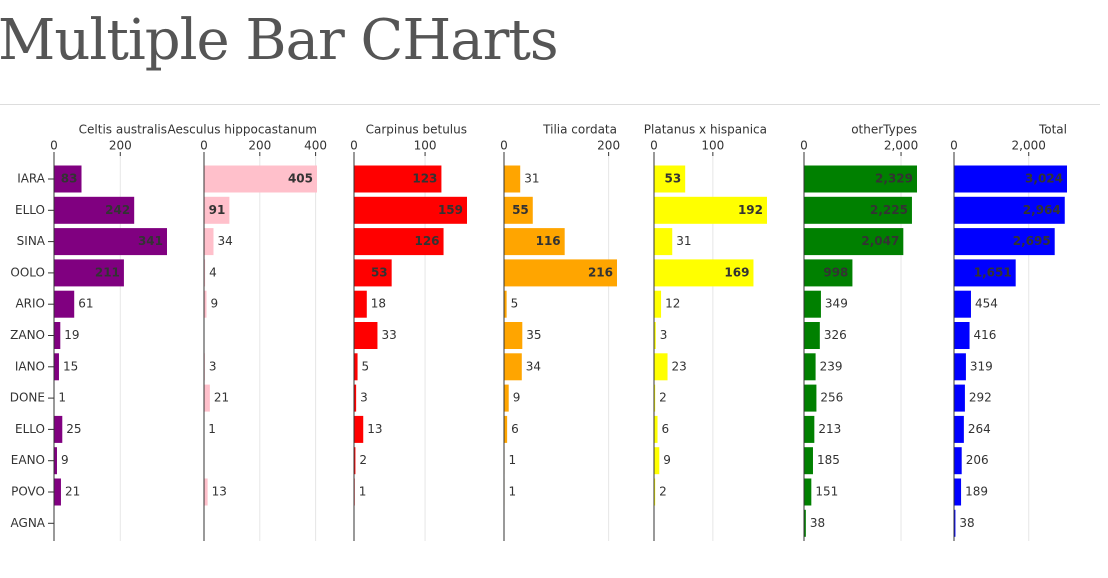  Describe the element at coordinates (736, 272) in the screenshot. I see `value-label: 169` at that location.